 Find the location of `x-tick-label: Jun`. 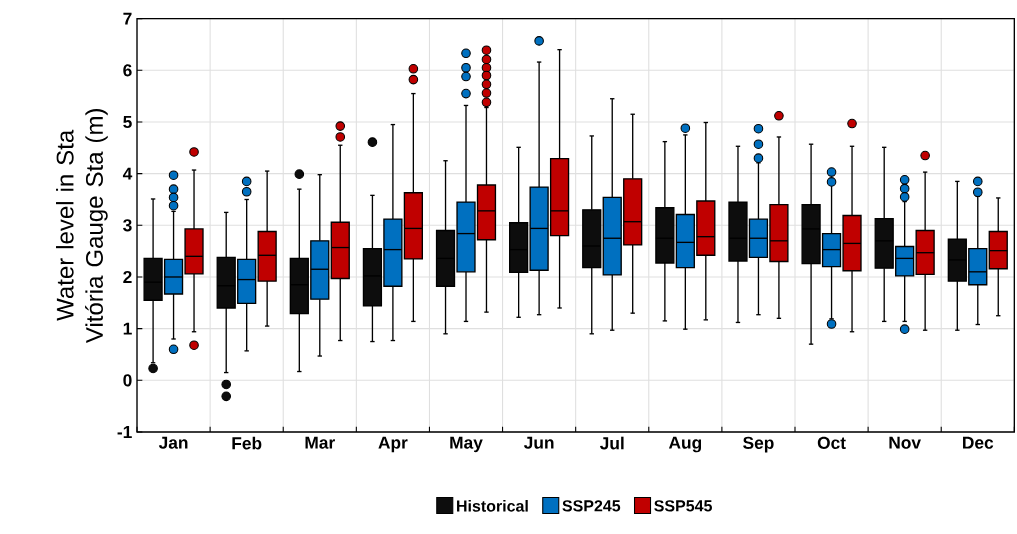

x-tick-label: Jun is located at coordinates (538, 442).